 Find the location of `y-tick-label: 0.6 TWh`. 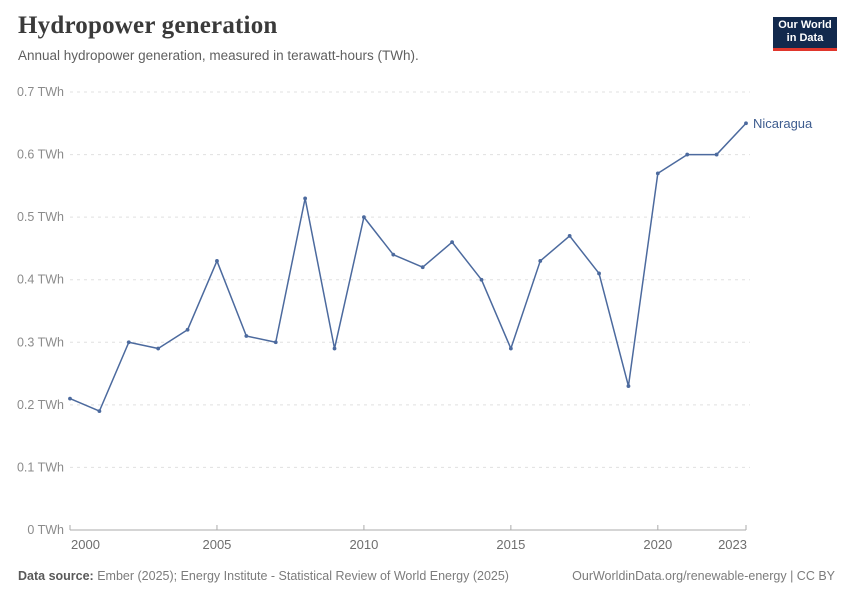

y-tick-label: 0.6 TWh is located at coordinates (40, 155).